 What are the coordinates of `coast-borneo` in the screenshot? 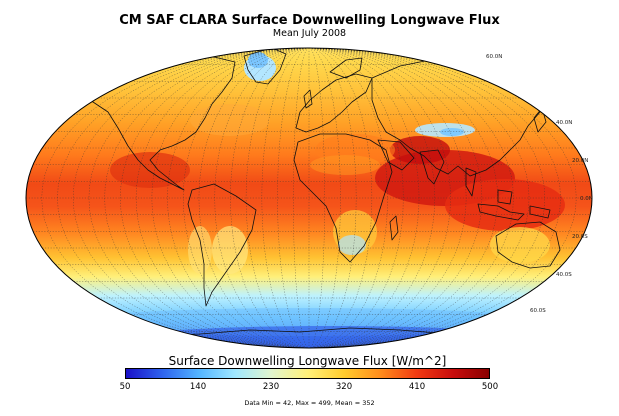 It's located at (505, 197).